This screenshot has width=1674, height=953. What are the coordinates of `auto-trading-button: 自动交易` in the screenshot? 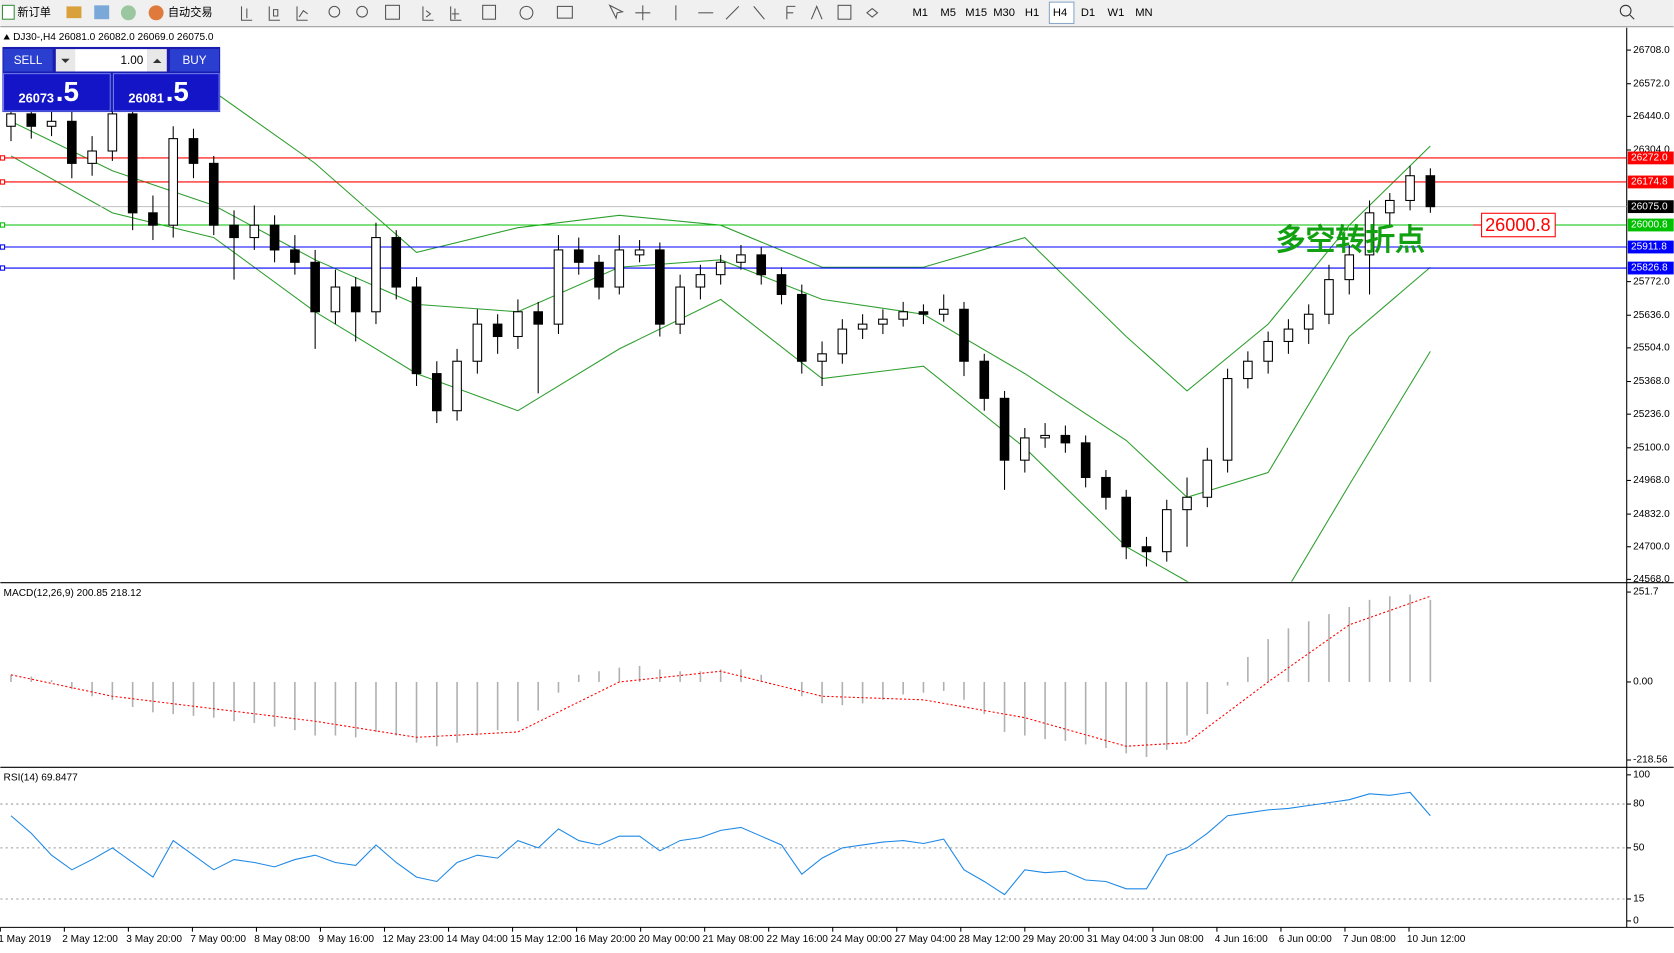 It's located at (190, 12).